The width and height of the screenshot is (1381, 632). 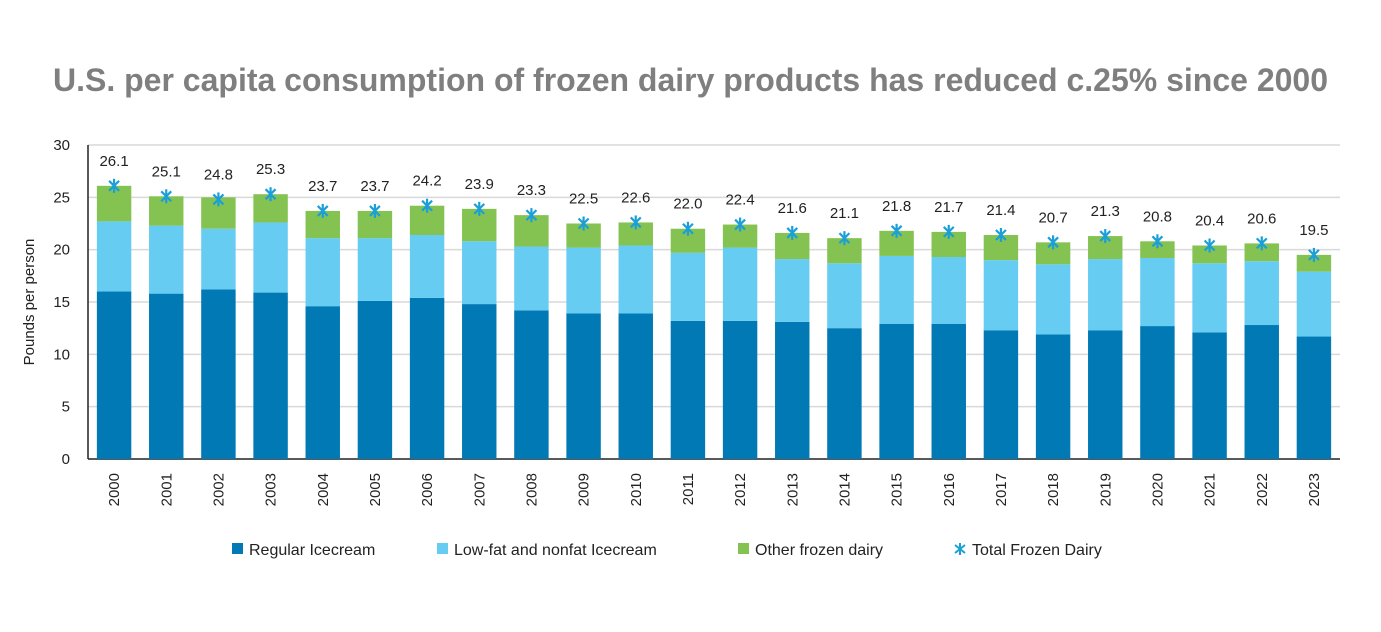 I want to click on bar-other-frozen-dairy-2012, so click(x=740, y=236).